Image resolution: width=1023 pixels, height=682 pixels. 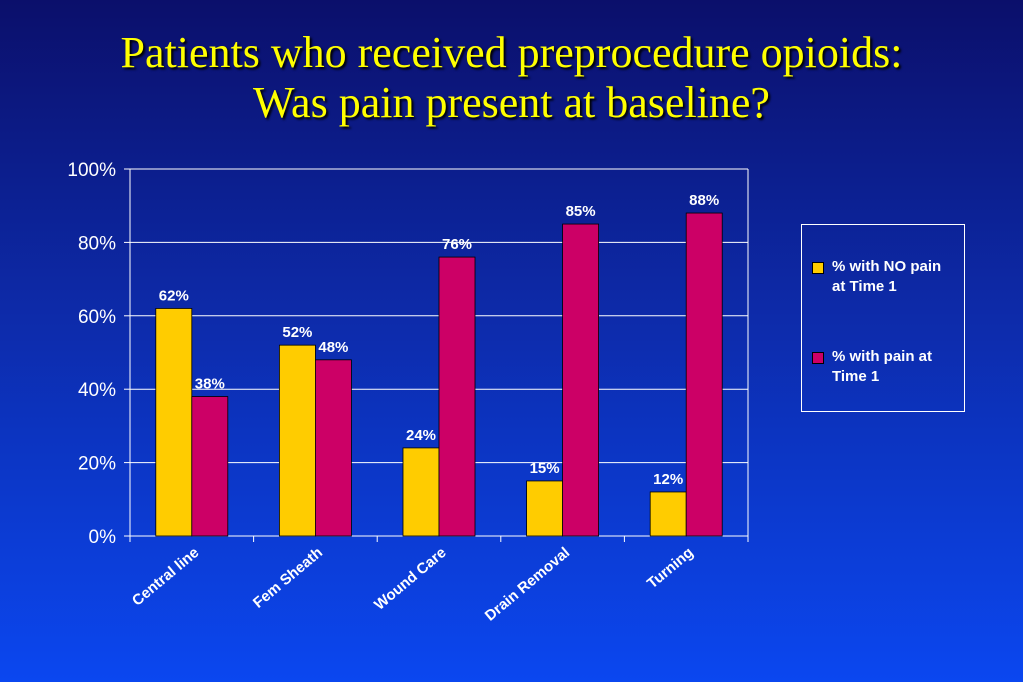 I want to click on legend-swatch-pain, so click(x=818, y=358).